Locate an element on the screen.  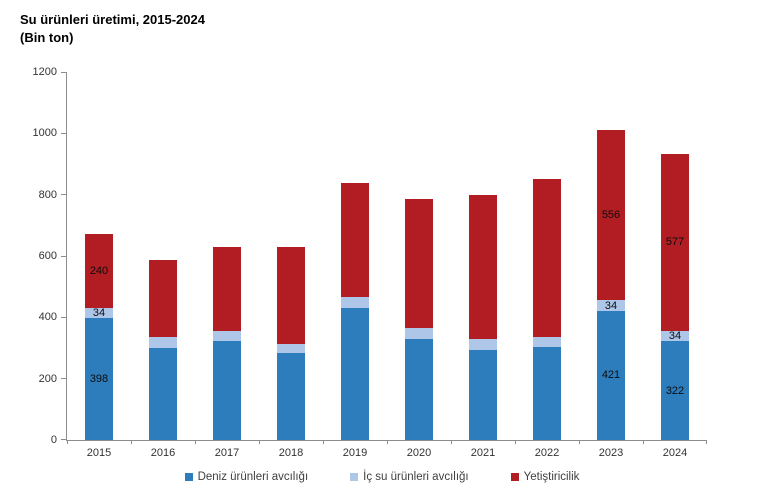
y-axis-label: 1000 is located at coordinates (44, 133).